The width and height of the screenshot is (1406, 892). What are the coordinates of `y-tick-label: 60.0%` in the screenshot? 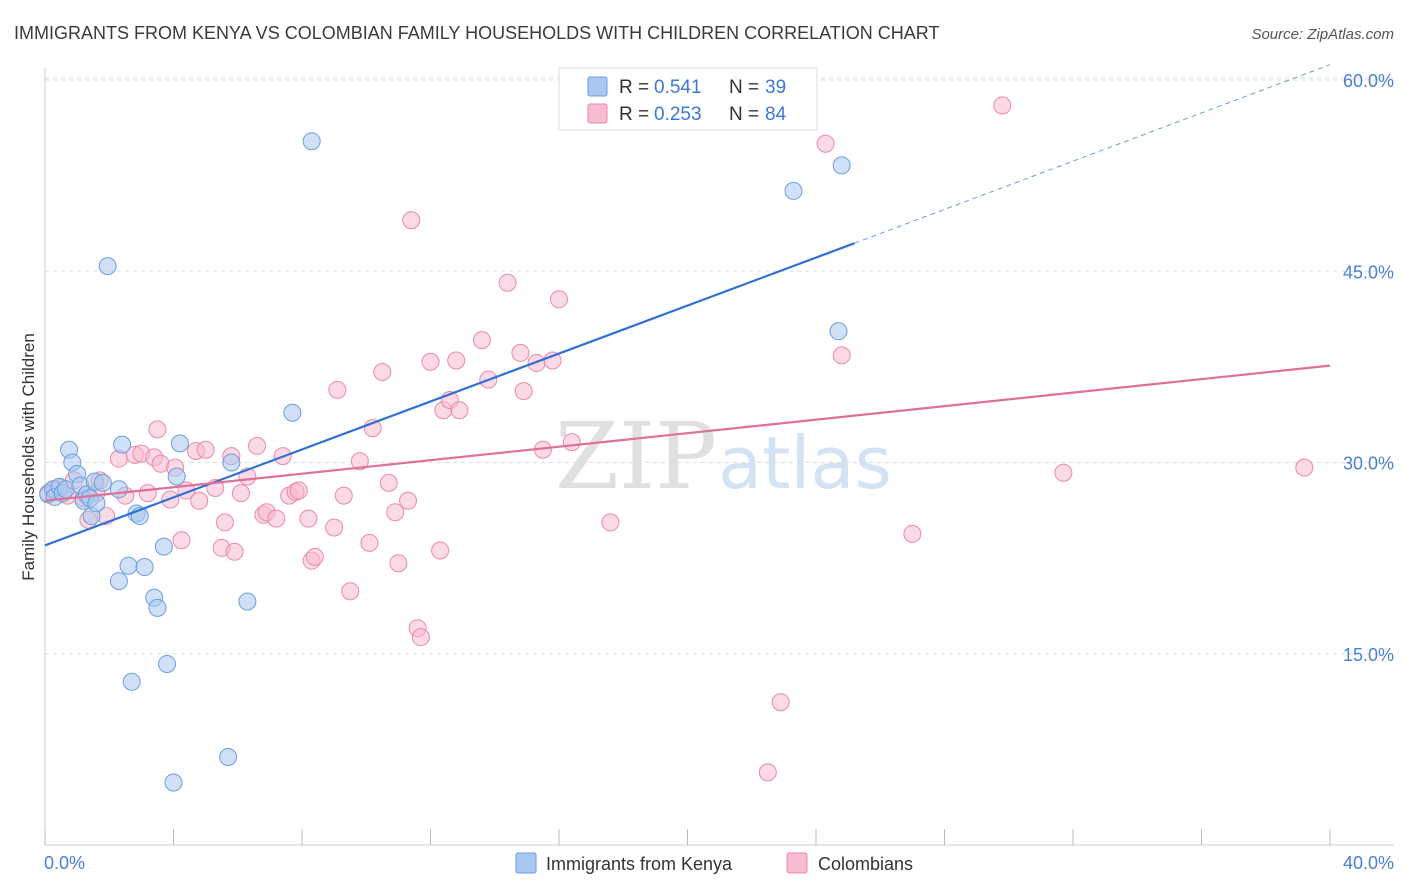 It's located at (1368, 81).